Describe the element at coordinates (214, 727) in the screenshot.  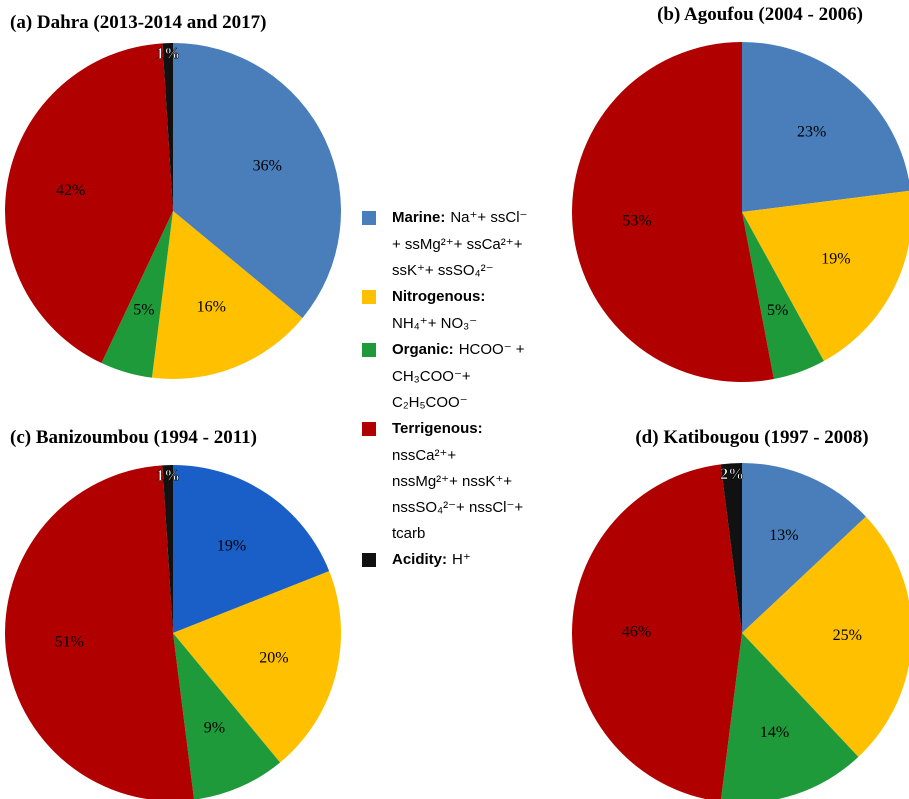
I see `data-label: 9%` at that location.